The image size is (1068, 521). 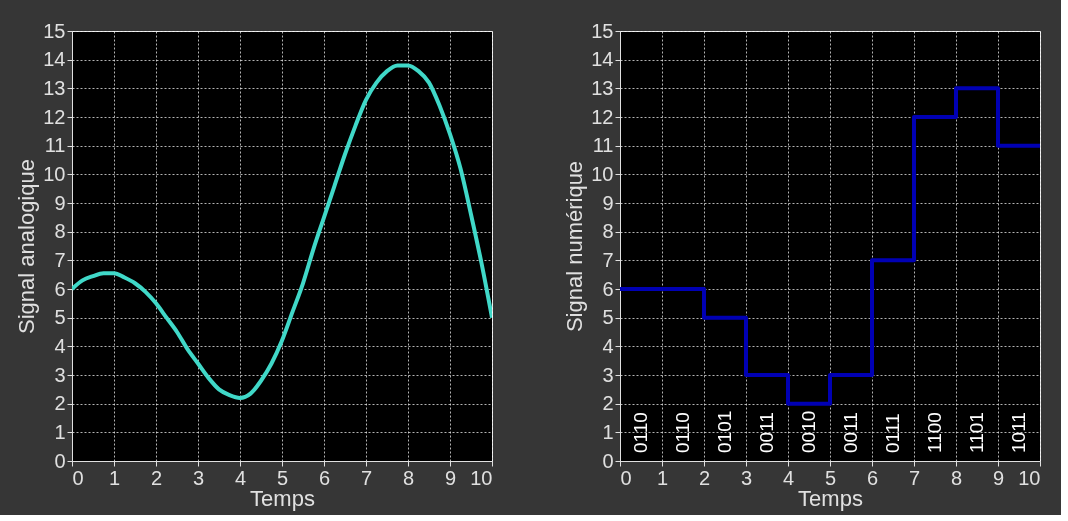 I want to click on y-axis-title: Signal numérique, so click(x=575, y=246).